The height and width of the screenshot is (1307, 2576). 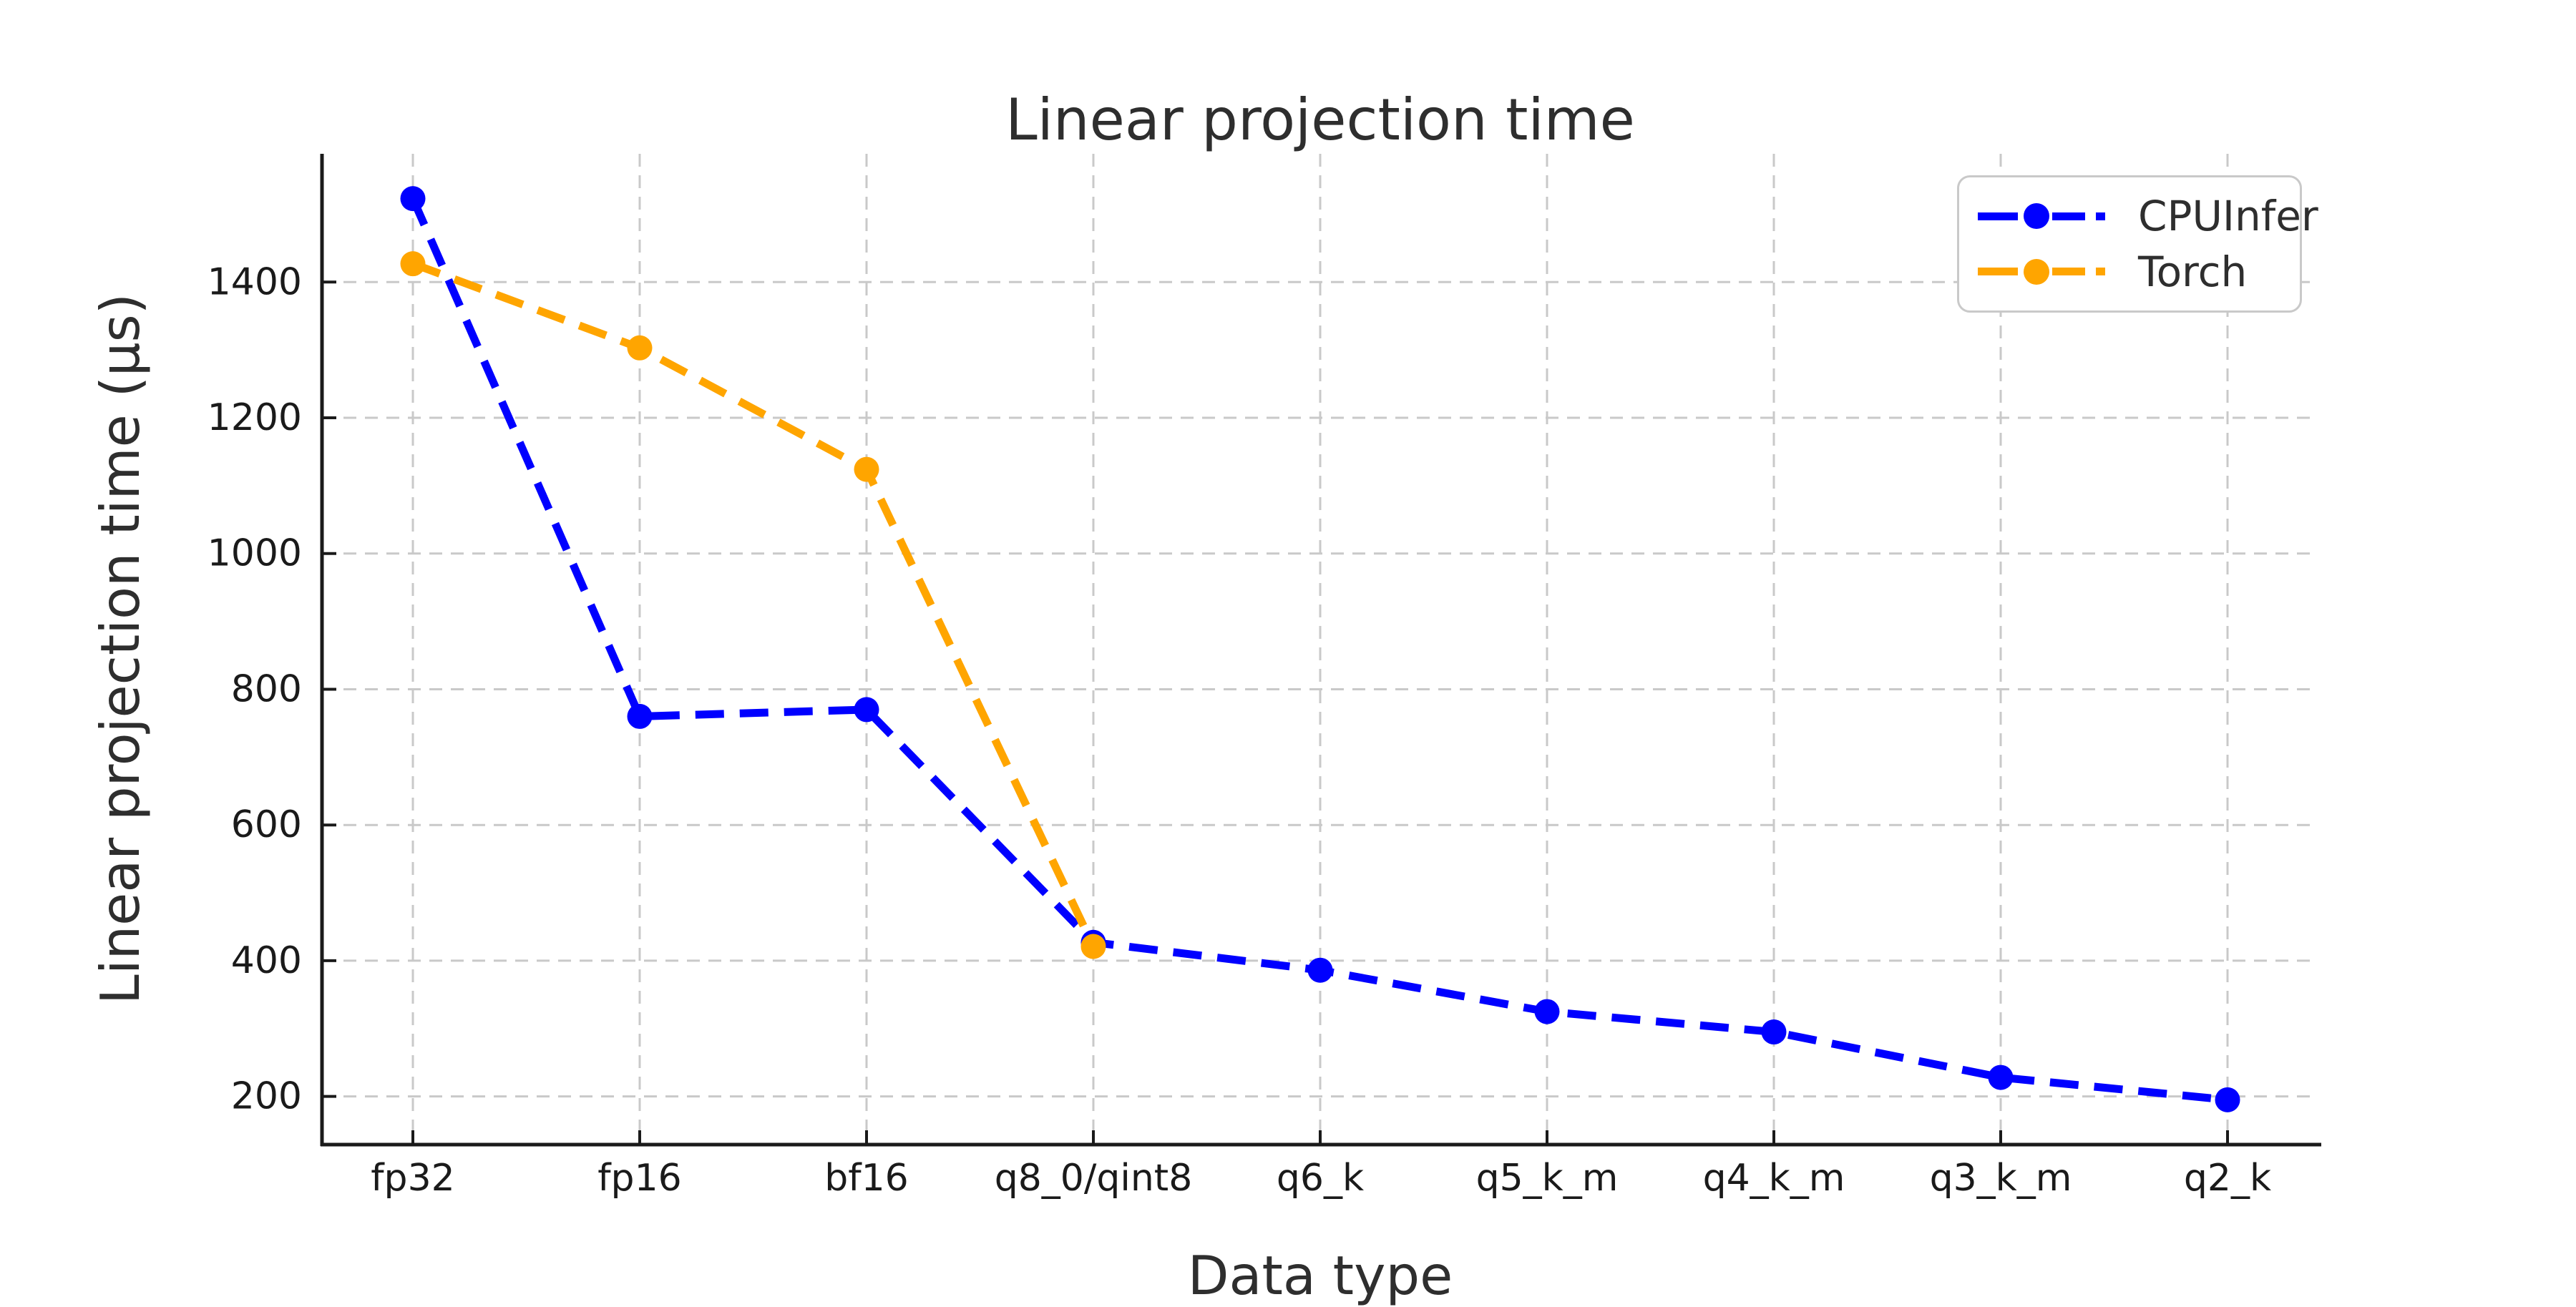 I want to click on x-tick-label: q3_k_m, so click(x=2001, y=1178).